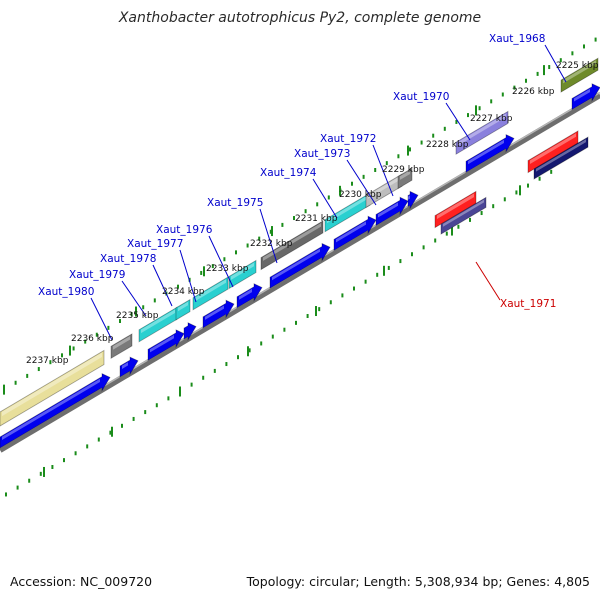 This screenshot has width=600, height=600. I want to click on scale-label: 2225 kbp, so click(577, 66).